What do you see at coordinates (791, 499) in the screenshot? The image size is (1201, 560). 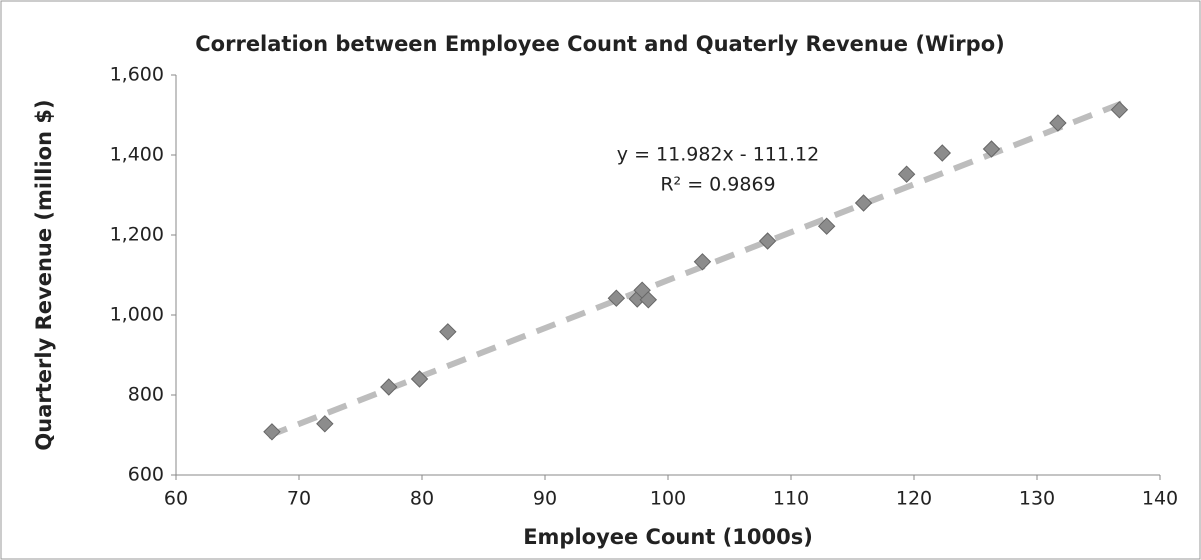 I see `x-tick-label: 110` at bounding box center [791, 499].